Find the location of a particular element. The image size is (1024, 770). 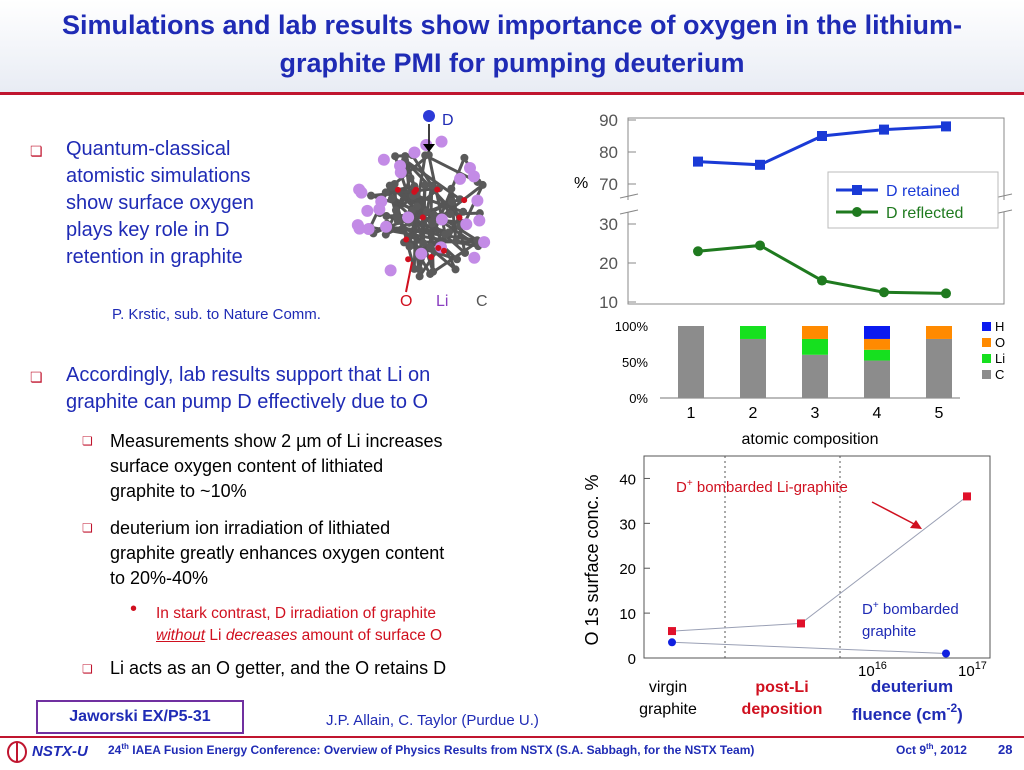

bar-legend-label: C is located at coordinates (999, 374).